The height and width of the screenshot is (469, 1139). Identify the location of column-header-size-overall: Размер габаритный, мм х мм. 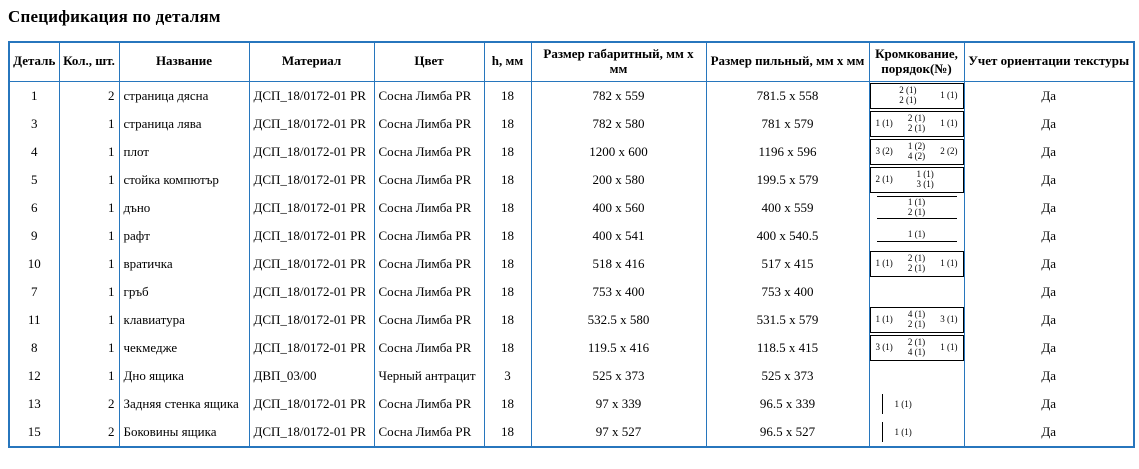
(618, 61).